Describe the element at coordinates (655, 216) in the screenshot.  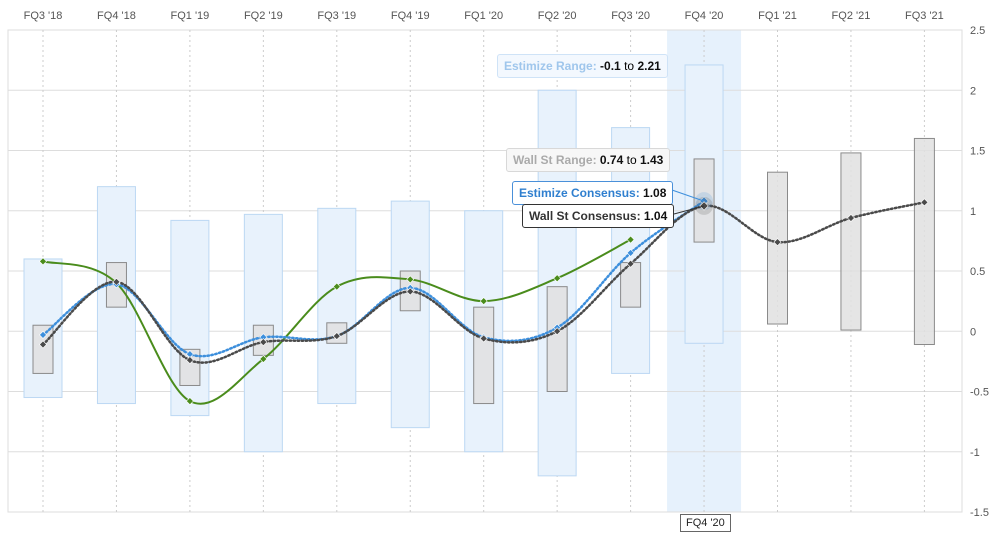
I see `tooltip-wallst-consensus-value: 1.04` at that location.